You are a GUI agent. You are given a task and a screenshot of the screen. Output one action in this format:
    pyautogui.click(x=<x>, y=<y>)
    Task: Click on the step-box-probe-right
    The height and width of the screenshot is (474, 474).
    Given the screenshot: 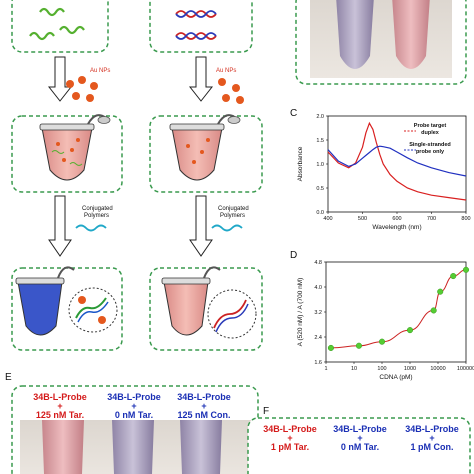 What is the action you would take?
    pyautogui.click(x=201, y=26)
    